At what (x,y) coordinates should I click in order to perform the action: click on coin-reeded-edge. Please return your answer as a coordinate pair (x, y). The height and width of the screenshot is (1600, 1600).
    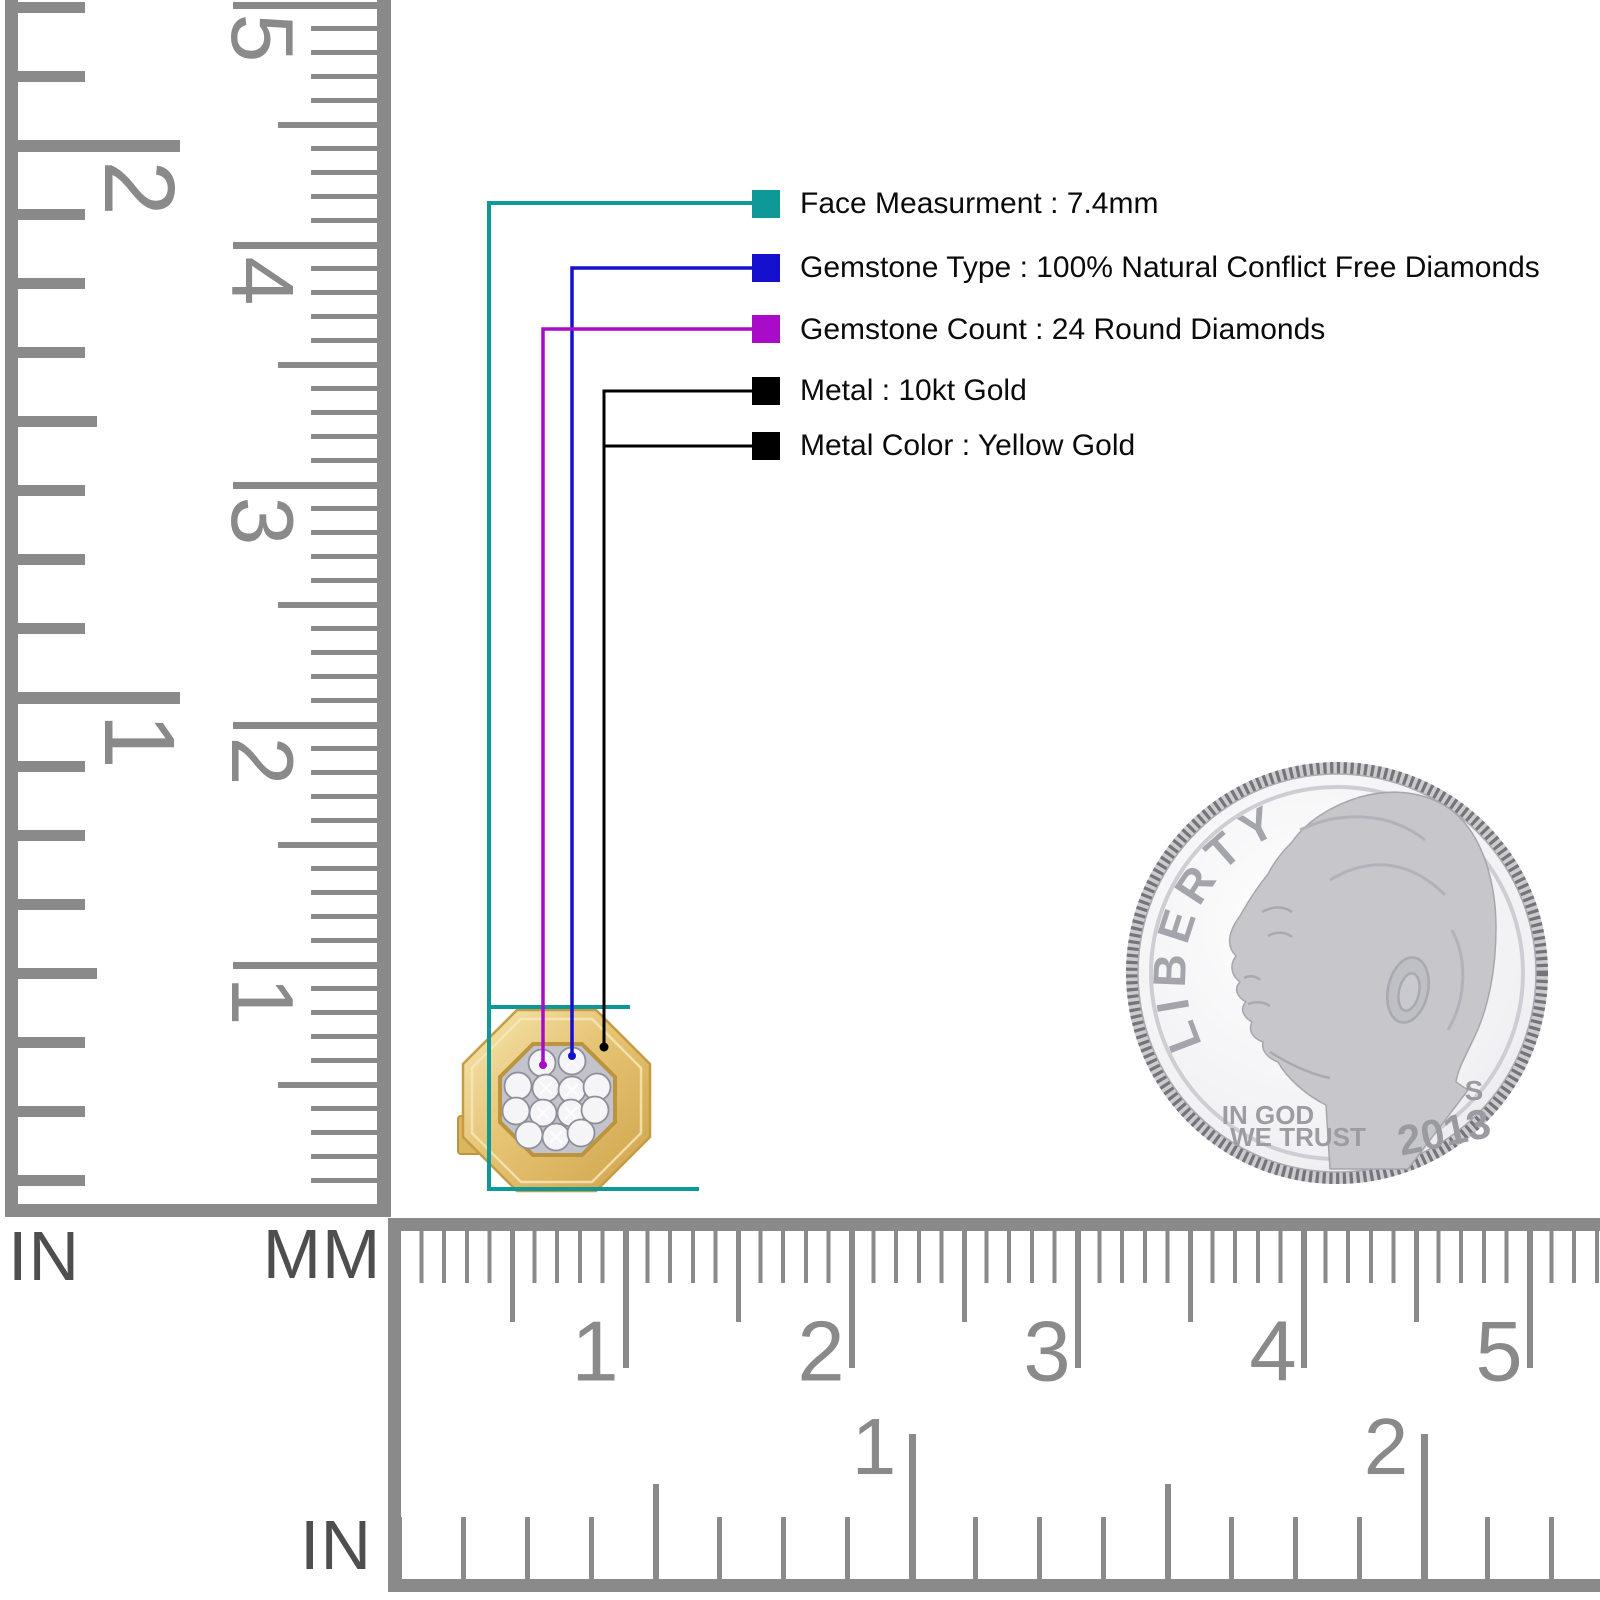
    Looking at the image, I should click on (1337, 973).